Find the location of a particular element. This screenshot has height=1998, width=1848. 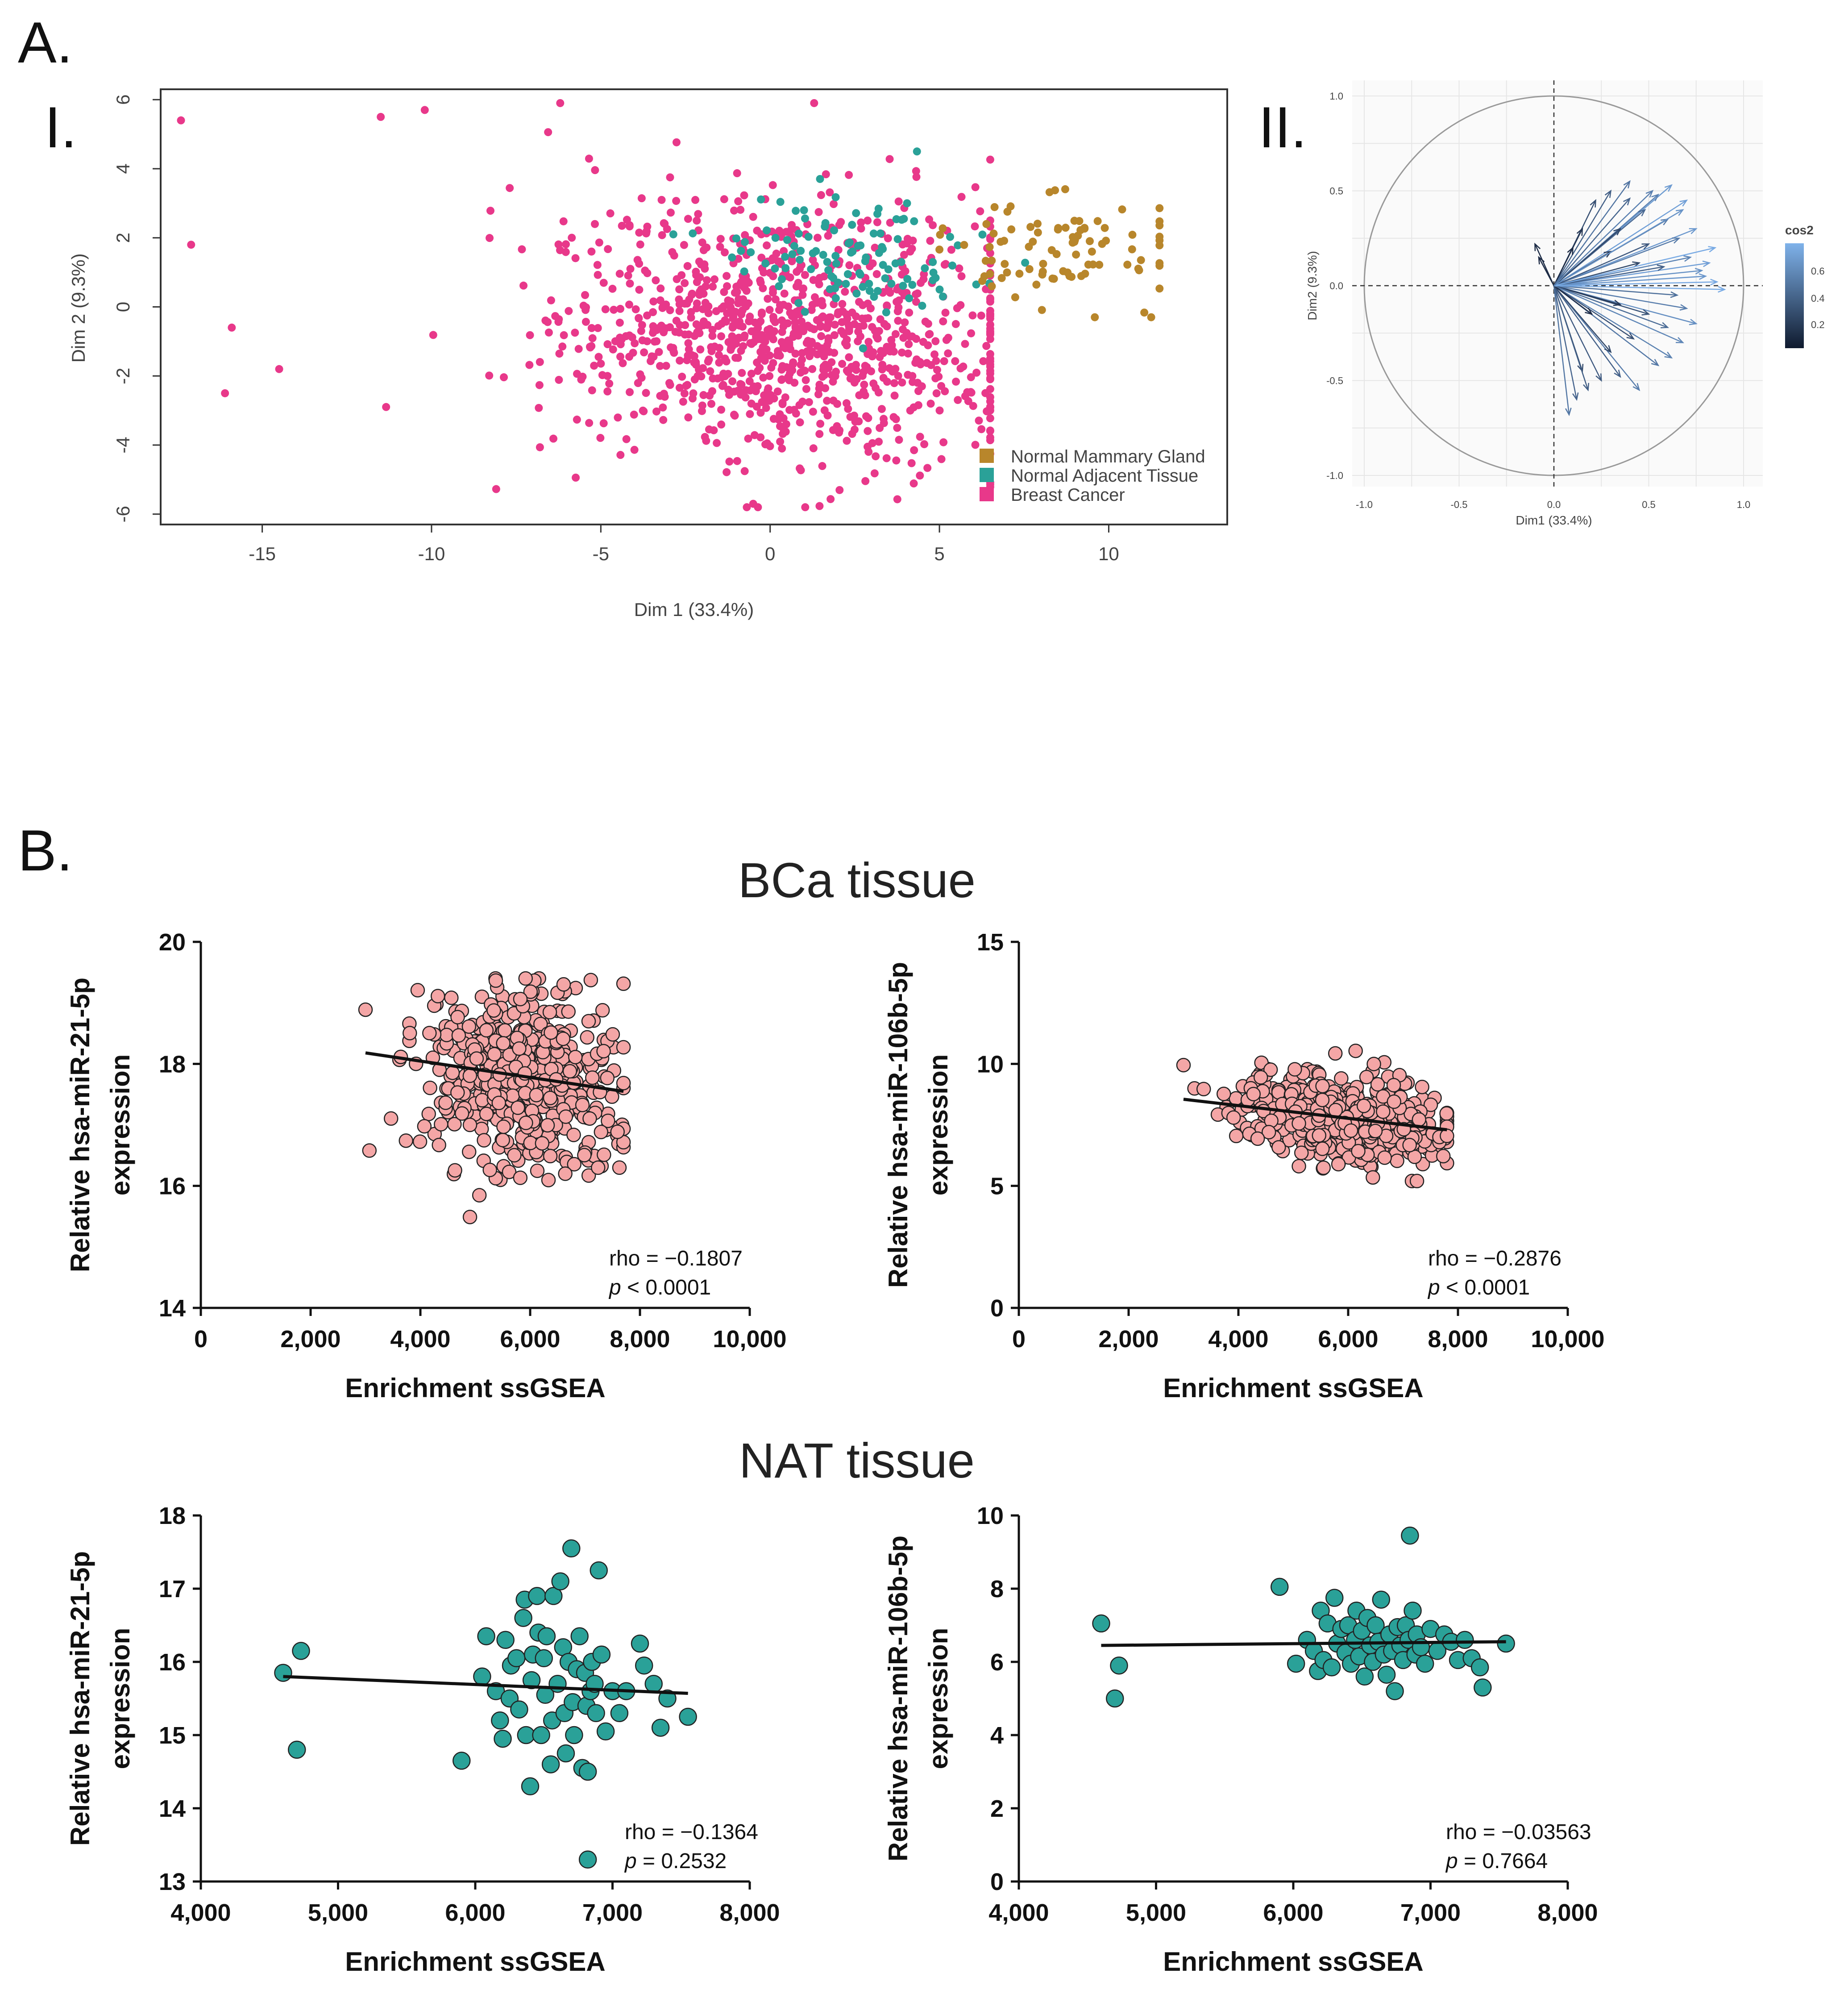

legend-swatch-breast-cancer is located at coordinates (987, 494).